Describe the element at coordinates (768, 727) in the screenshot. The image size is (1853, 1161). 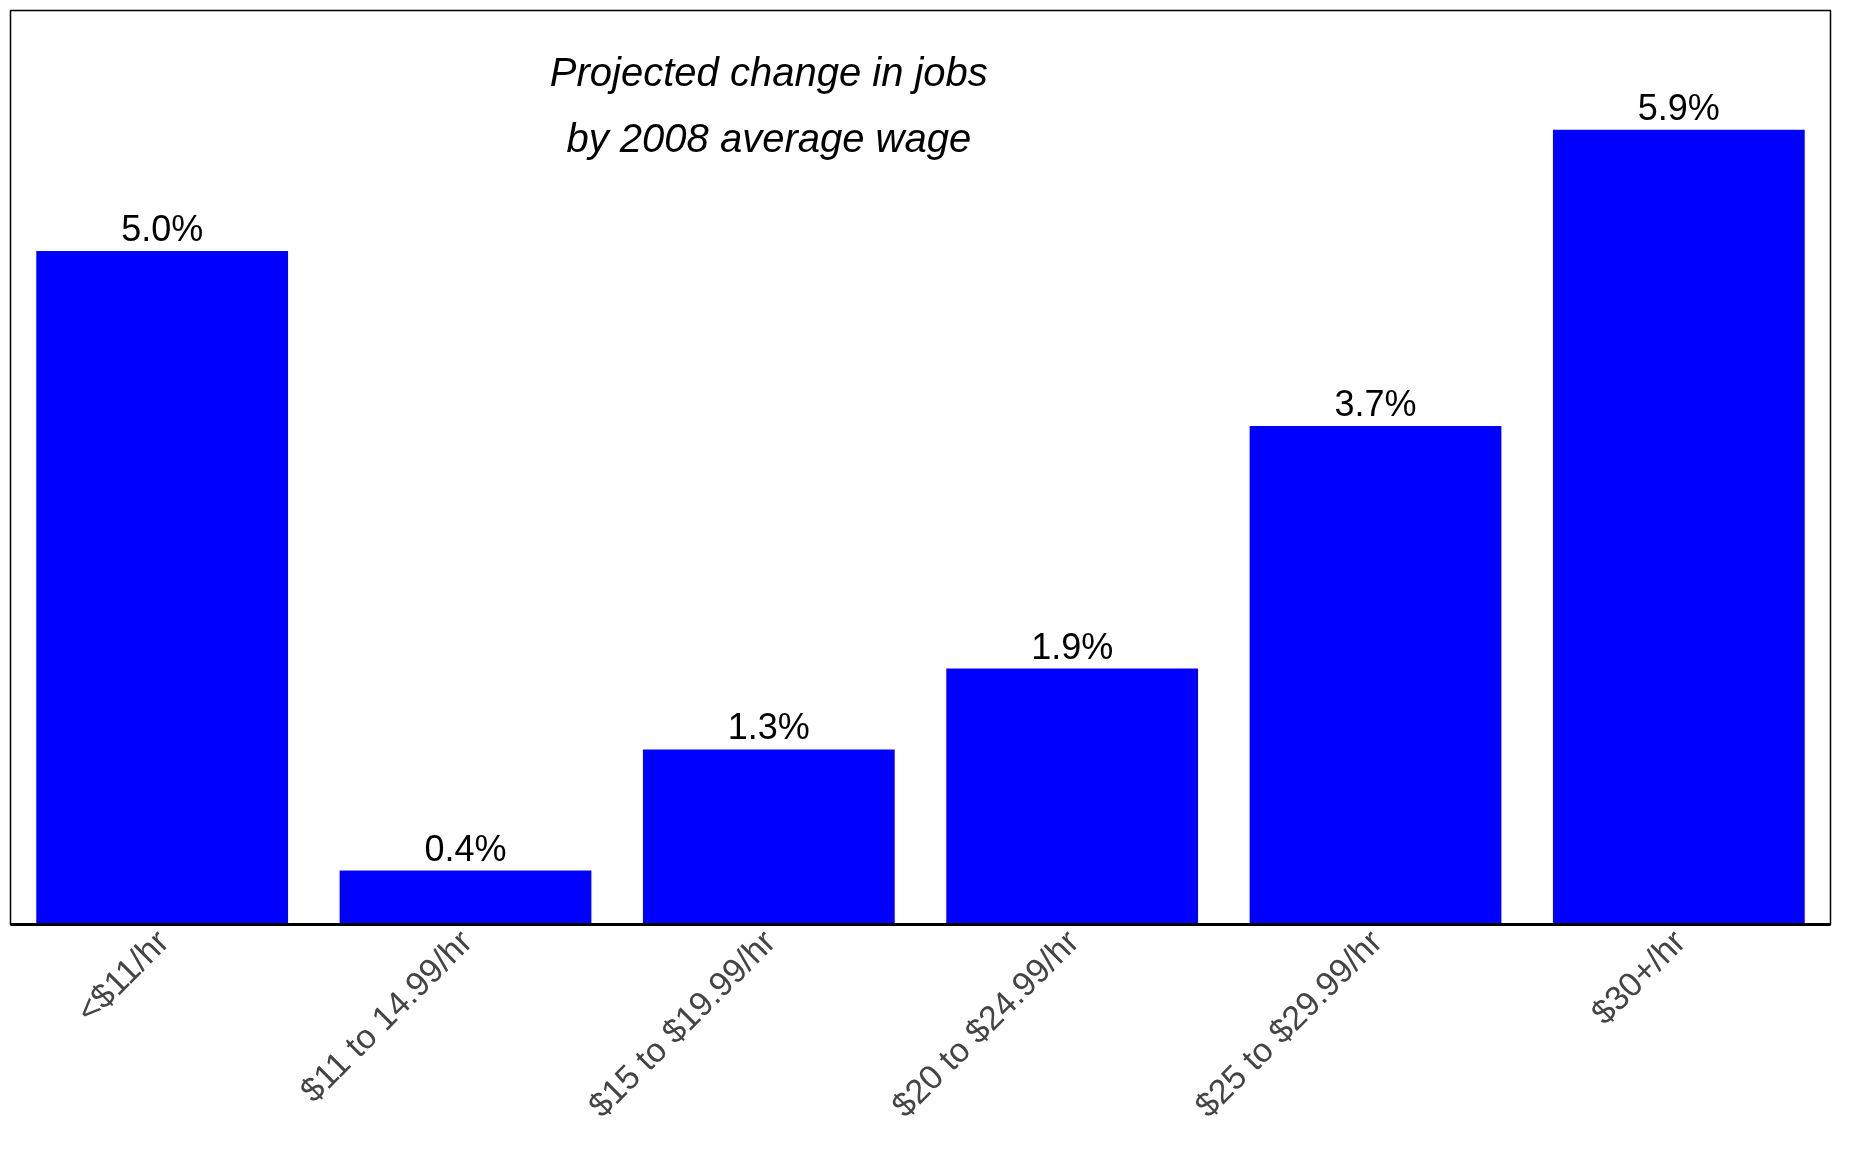
I see `data-label: 1.3%` at that location.